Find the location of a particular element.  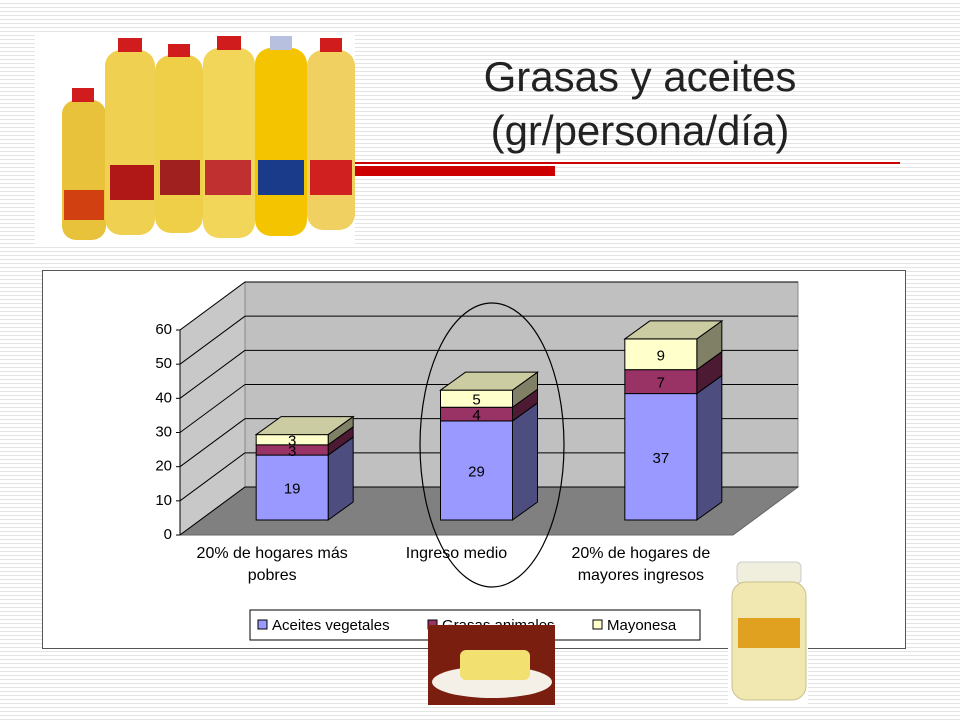

data-label: 19 is located at coordinates (292, 489).